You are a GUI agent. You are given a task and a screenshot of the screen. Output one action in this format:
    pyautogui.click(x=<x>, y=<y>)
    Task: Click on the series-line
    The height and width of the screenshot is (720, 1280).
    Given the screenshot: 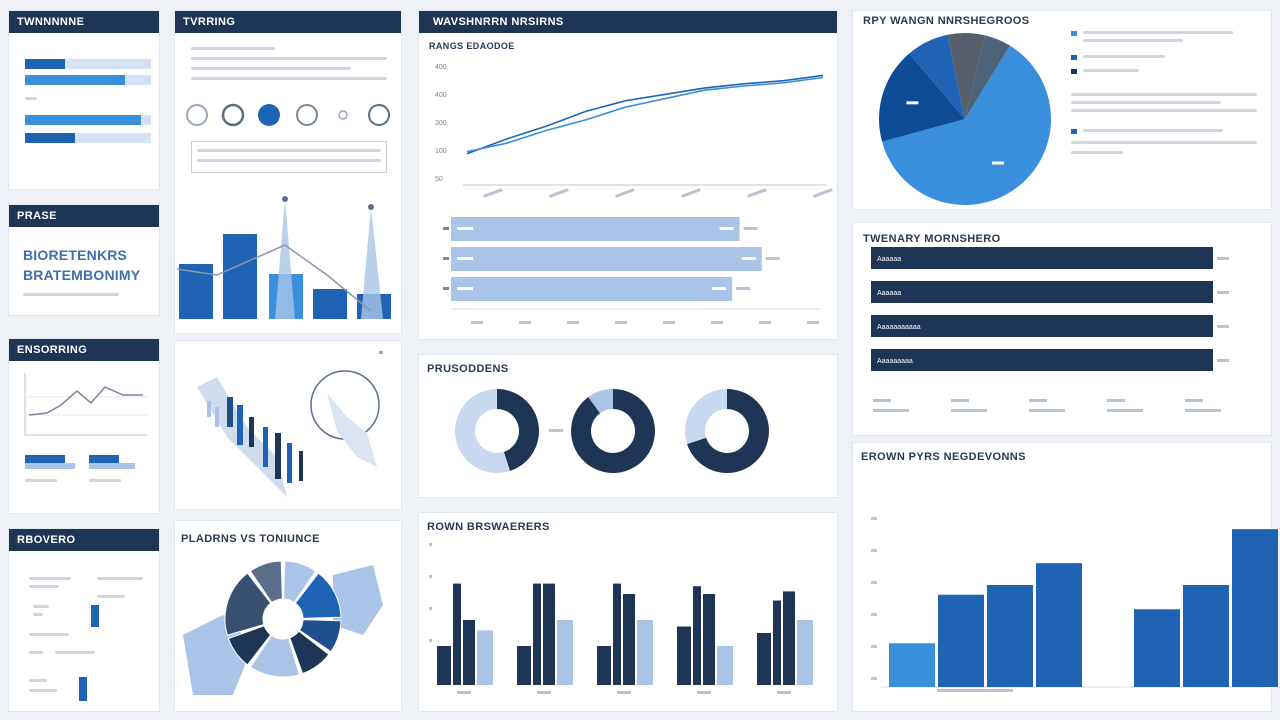 What is the action you would take?
    pyautogui.click(x=645, y=114)
    